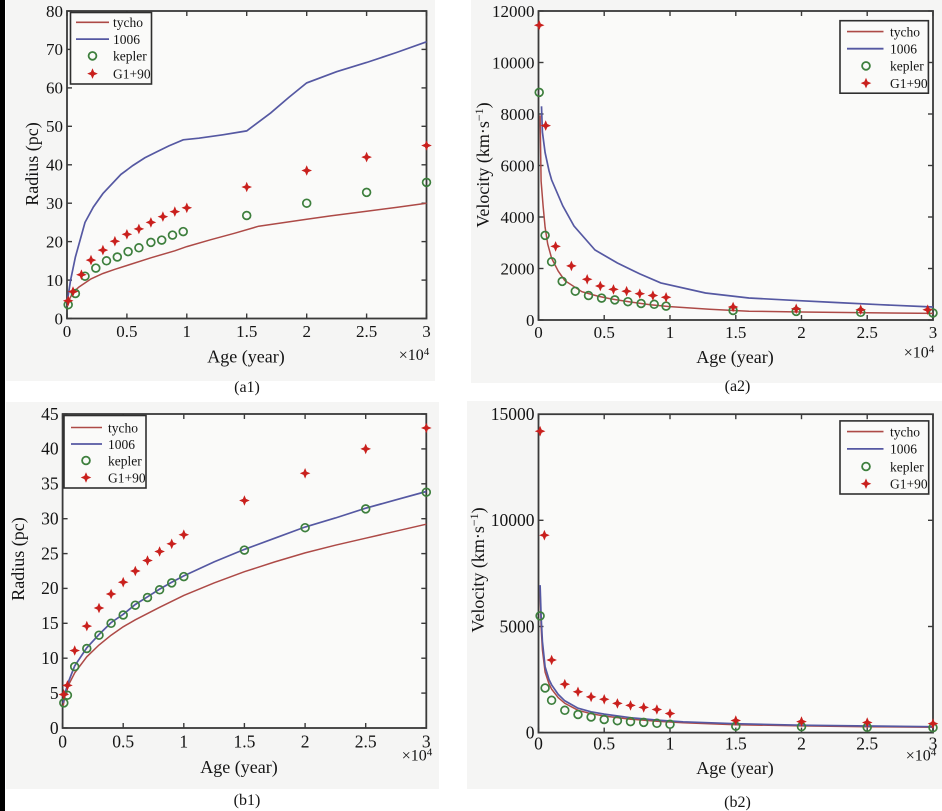 Image resolution: width=942 pixels, height=811 pixels. What do you see at coordinates (50, 484) in the screenshot?
I see `svg-text: 35` at bounding box center [50, 484].